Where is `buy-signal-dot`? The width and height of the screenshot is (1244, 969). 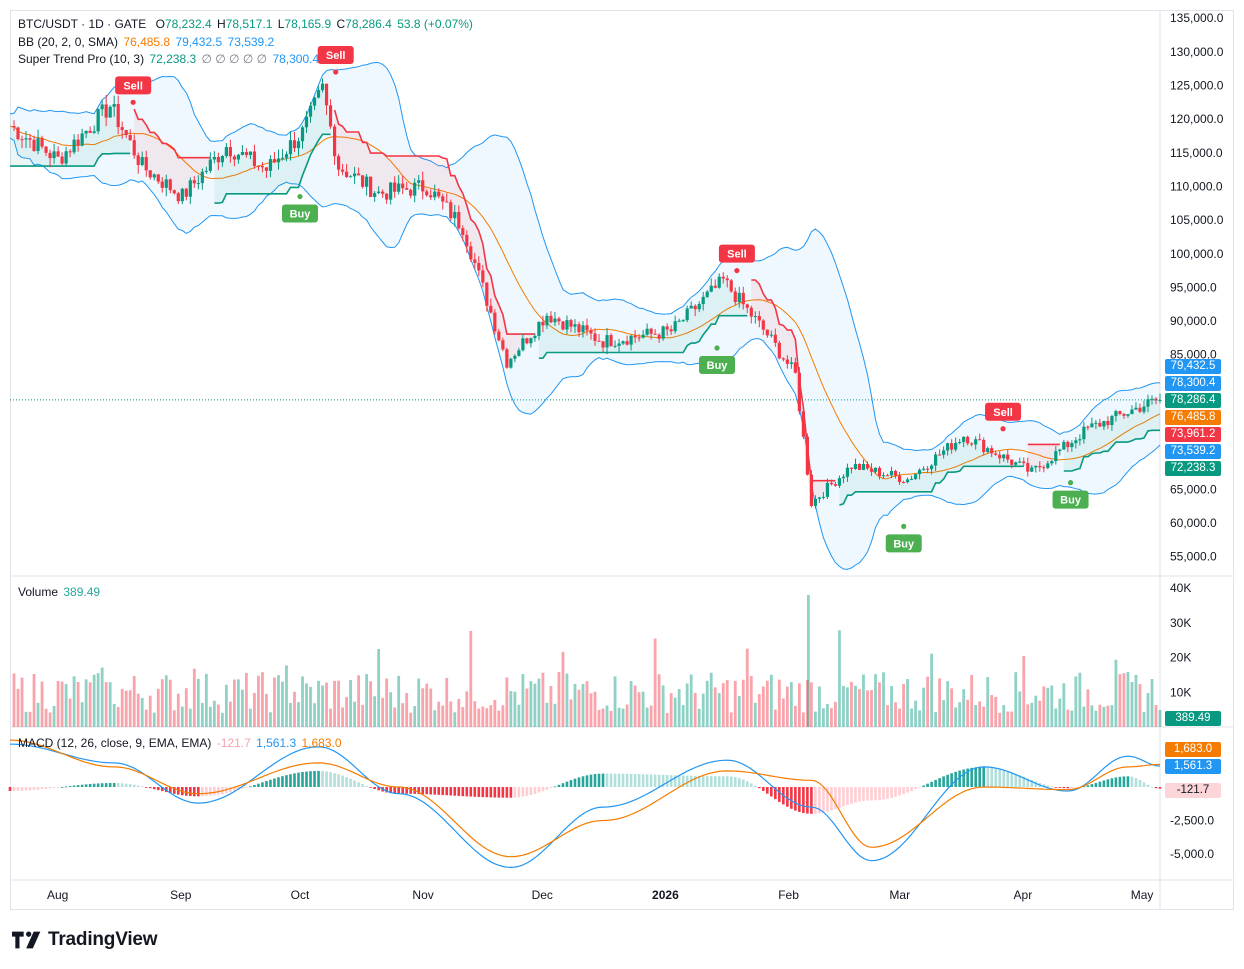
buy-signal-dot is located at coordinates (1070, 483).